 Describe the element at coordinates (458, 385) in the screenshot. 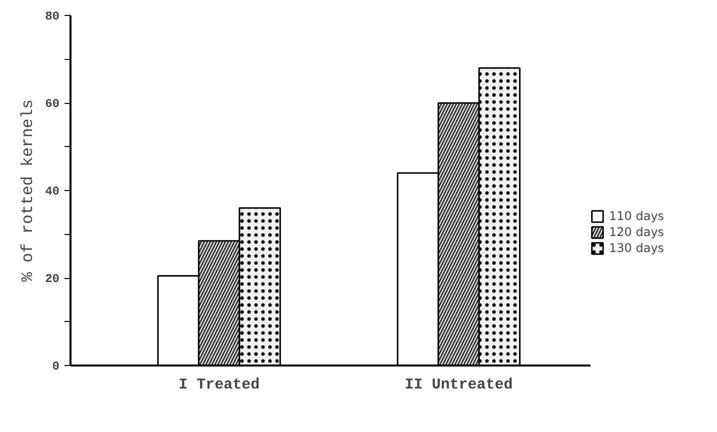

I see `x-tick-label: II Untreated` at that location.